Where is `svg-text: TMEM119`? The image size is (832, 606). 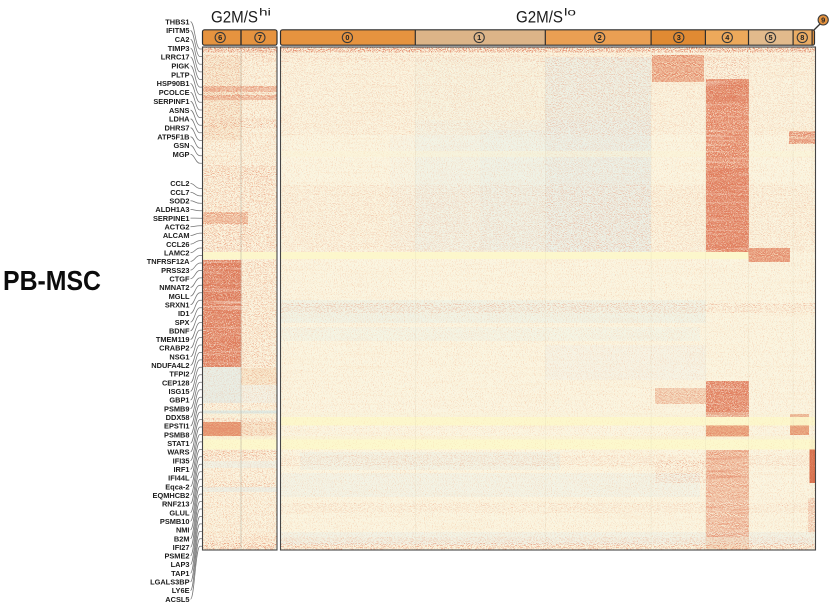
svg-text: TMEM119 is located at coordinates (173, 339).